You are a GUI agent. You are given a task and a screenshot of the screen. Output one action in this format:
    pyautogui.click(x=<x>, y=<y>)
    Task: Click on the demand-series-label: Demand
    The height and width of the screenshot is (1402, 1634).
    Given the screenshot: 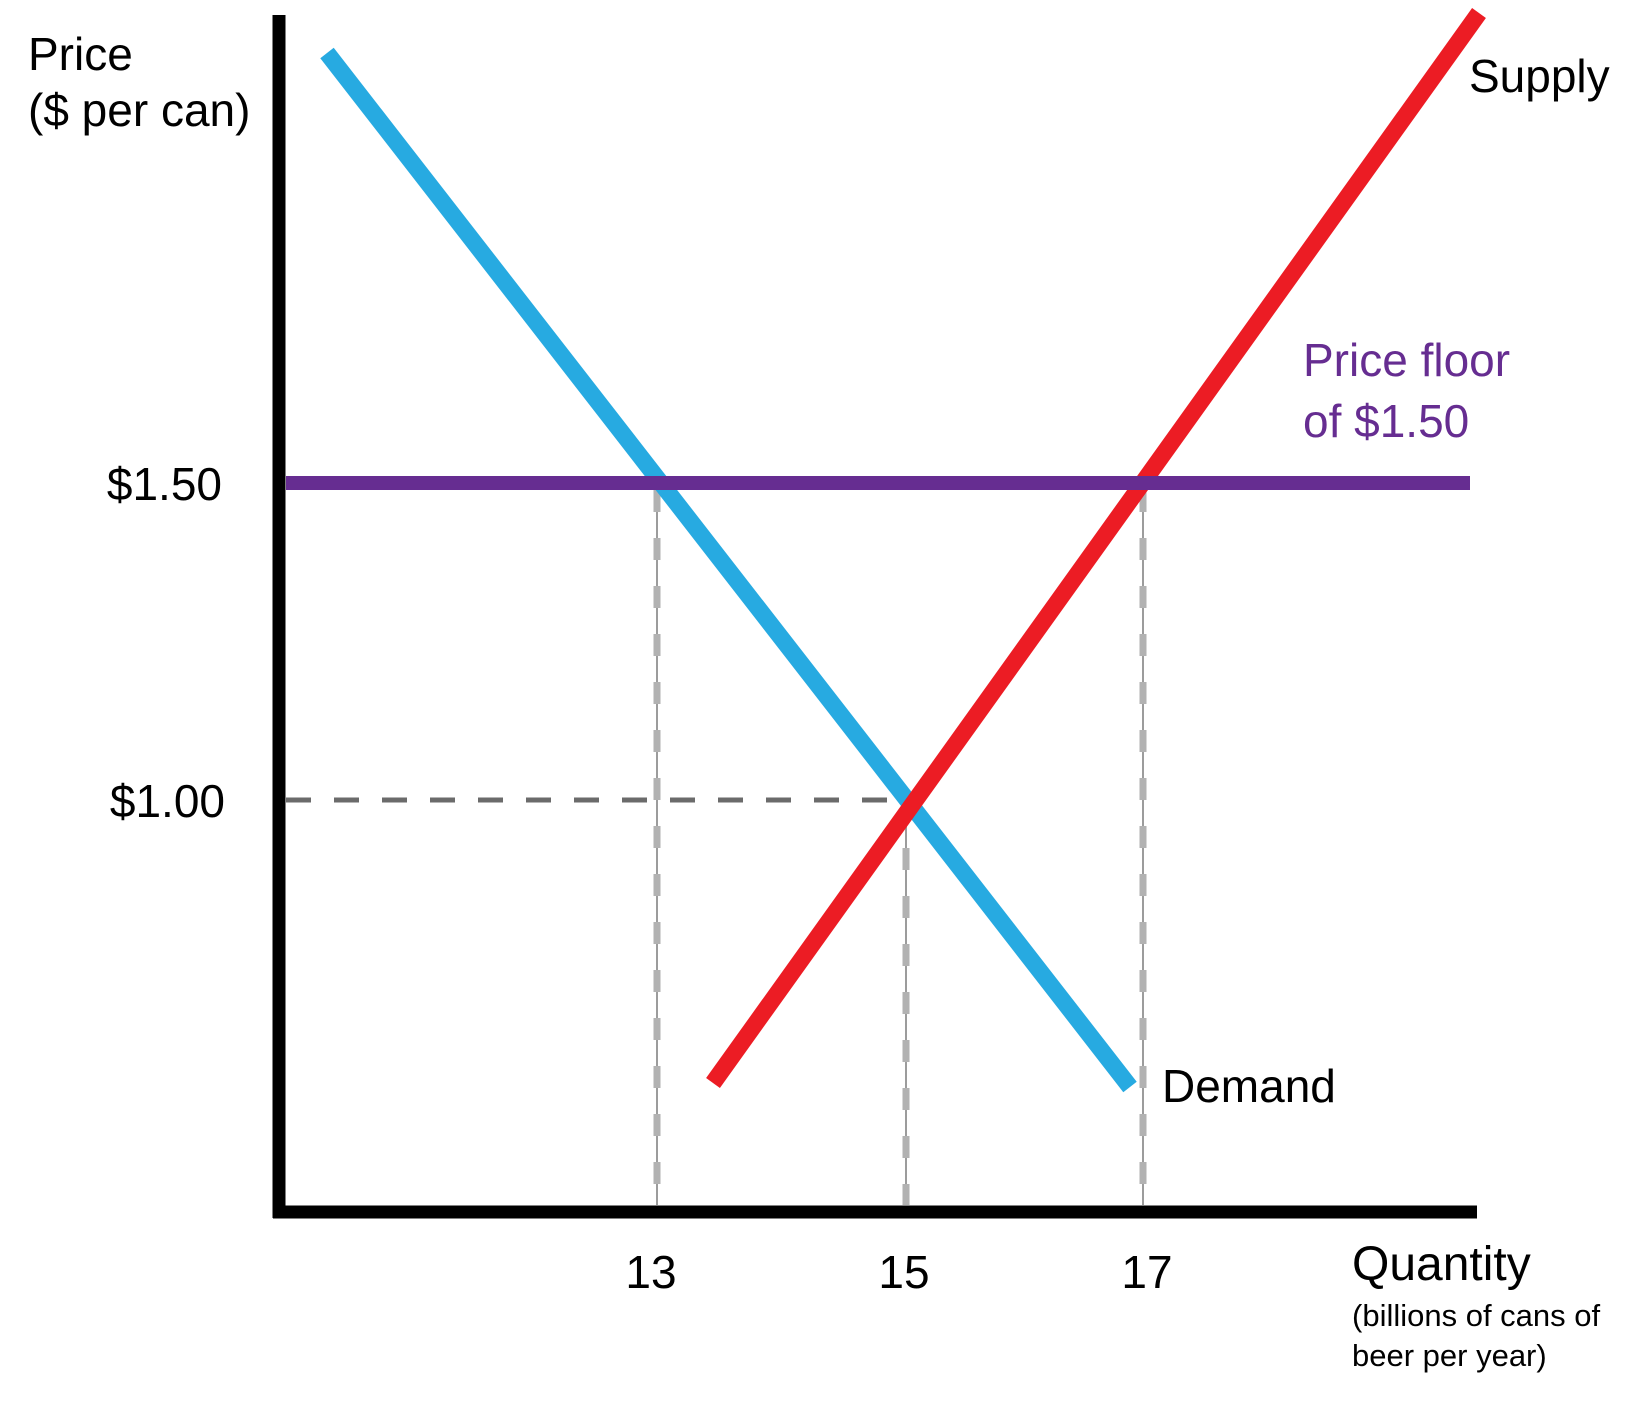 What is the action you would take?
    pyautogui.click(x=1249, y=1086)
    